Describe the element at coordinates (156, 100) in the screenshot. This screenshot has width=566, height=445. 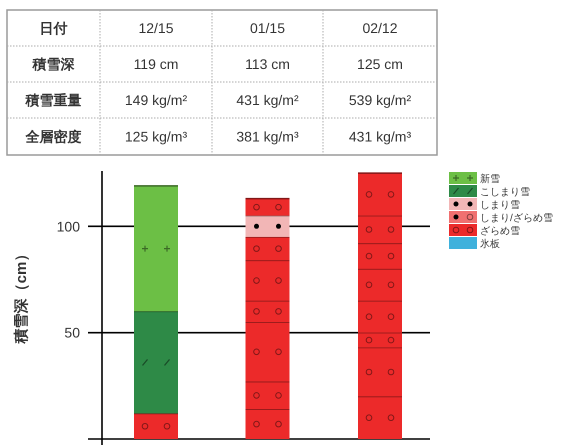
I see `text: 149 kg/m²` at that location.